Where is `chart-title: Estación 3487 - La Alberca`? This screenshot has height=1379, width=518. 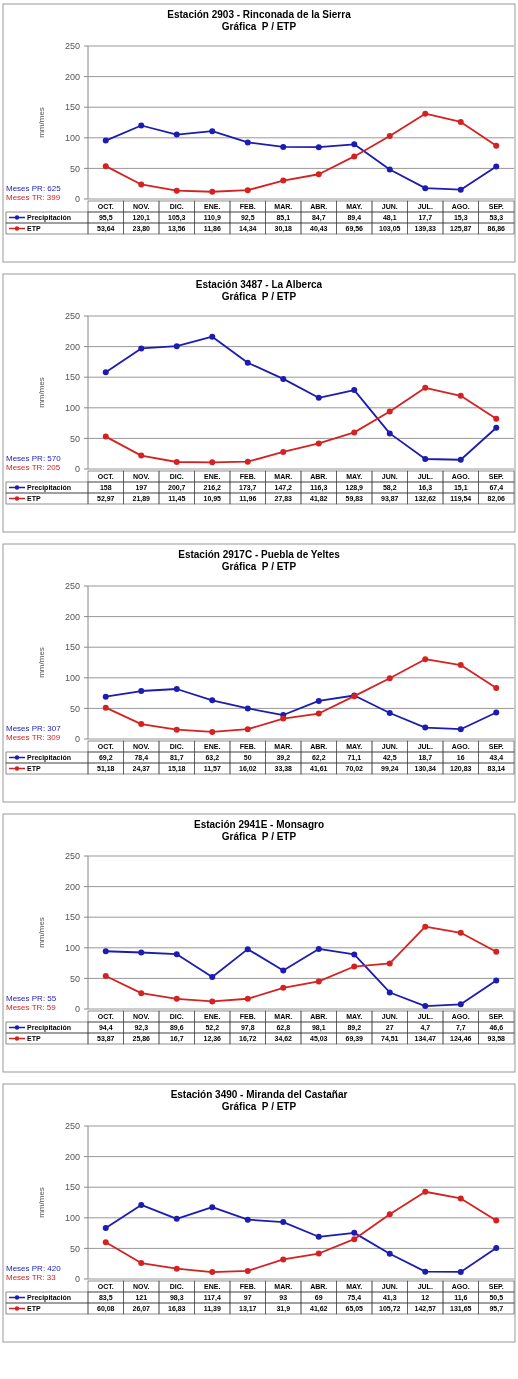
chart-title: Estación 3487 - La Alberca is located at coordinates (259, 284).